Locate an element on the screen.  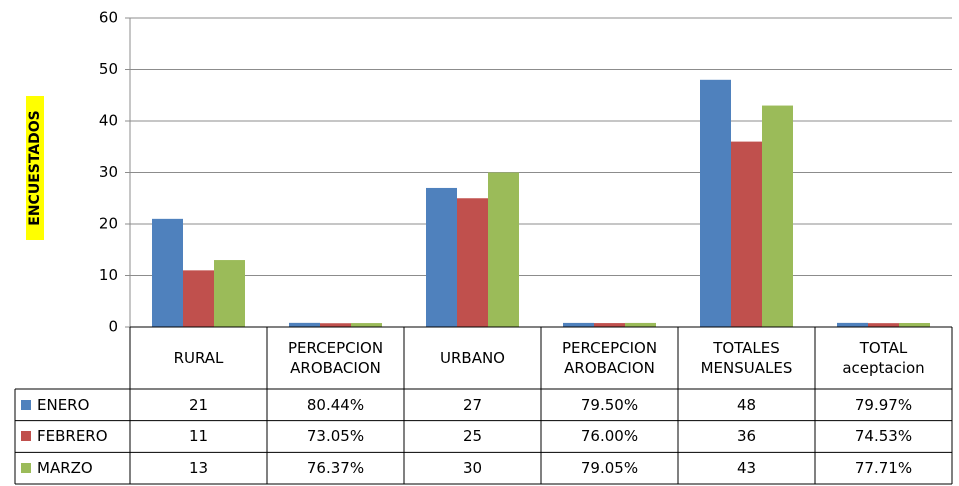
table-value: 30 is located at coordinates (472, 468).